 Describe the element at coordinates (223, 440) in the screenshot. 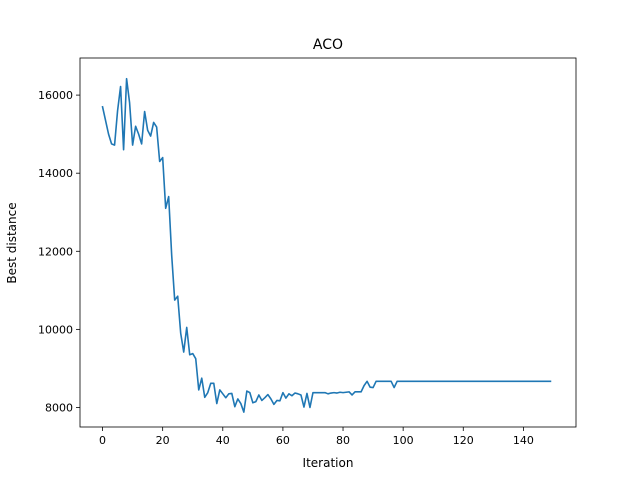

I see `x-tick-label: 40` at that location.